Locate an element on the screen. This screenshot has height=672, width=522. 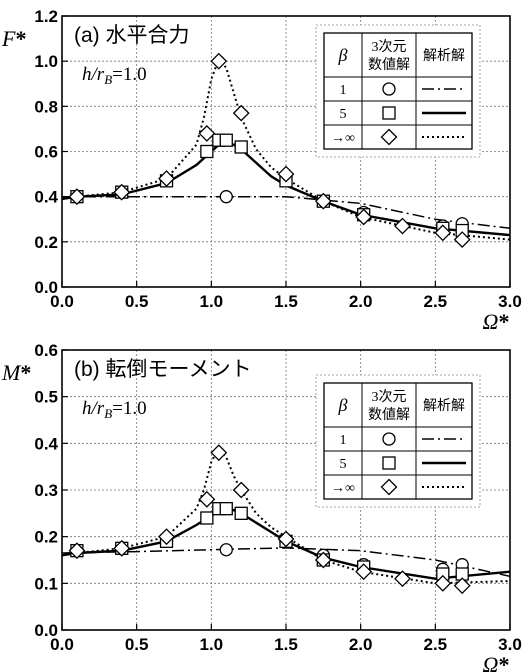
y-tick-label: 1.2 is located at coordinates (46, 16).